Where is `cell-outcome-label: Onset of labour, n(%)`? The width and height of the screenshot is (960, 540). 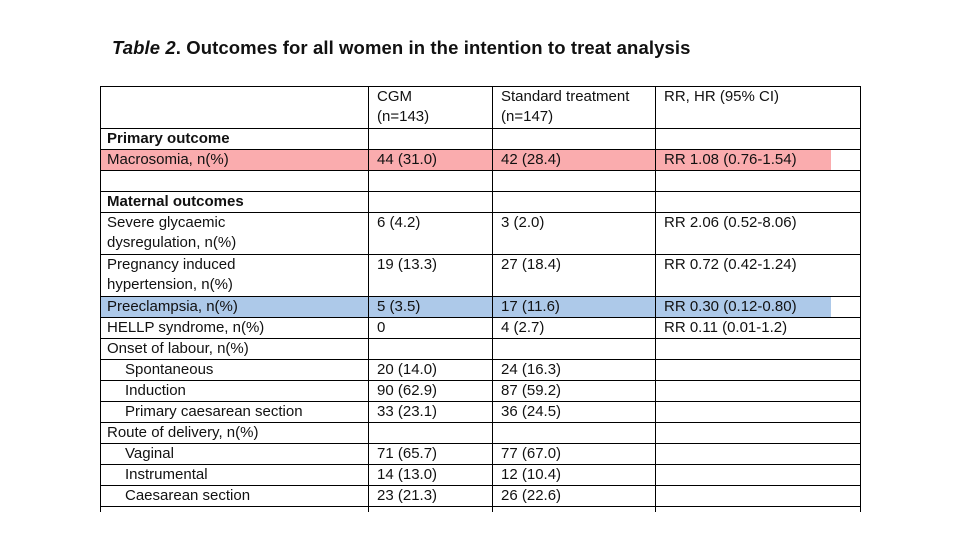 cell-outcome-label: Onset of labour, n(%) is located at coordinates (235, 349).